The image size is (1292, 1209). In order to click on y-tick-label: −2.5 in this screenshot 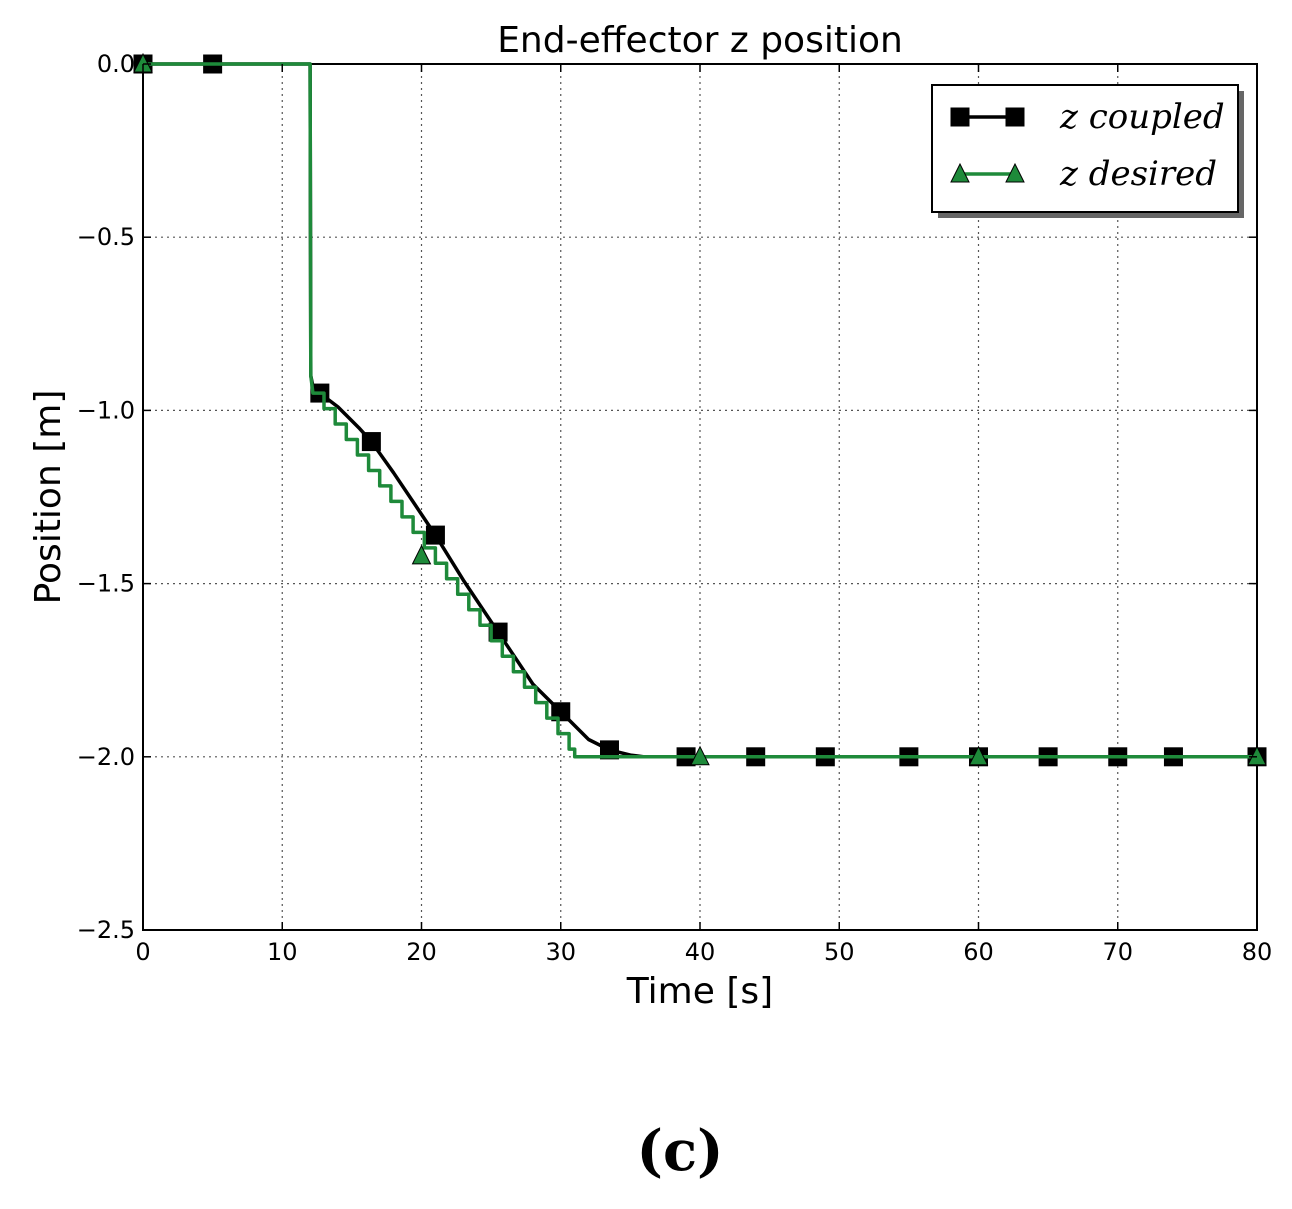, I will do `click(106, 930)`.